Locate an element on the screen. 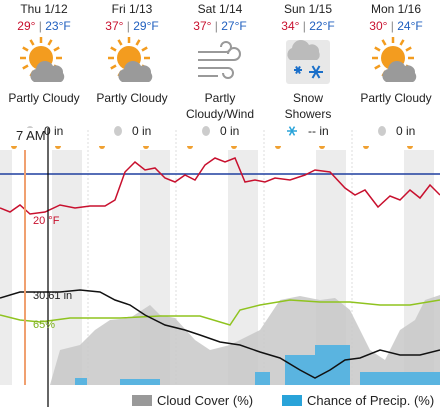  precip-amount: -- in is located at coordinates (318, 131).